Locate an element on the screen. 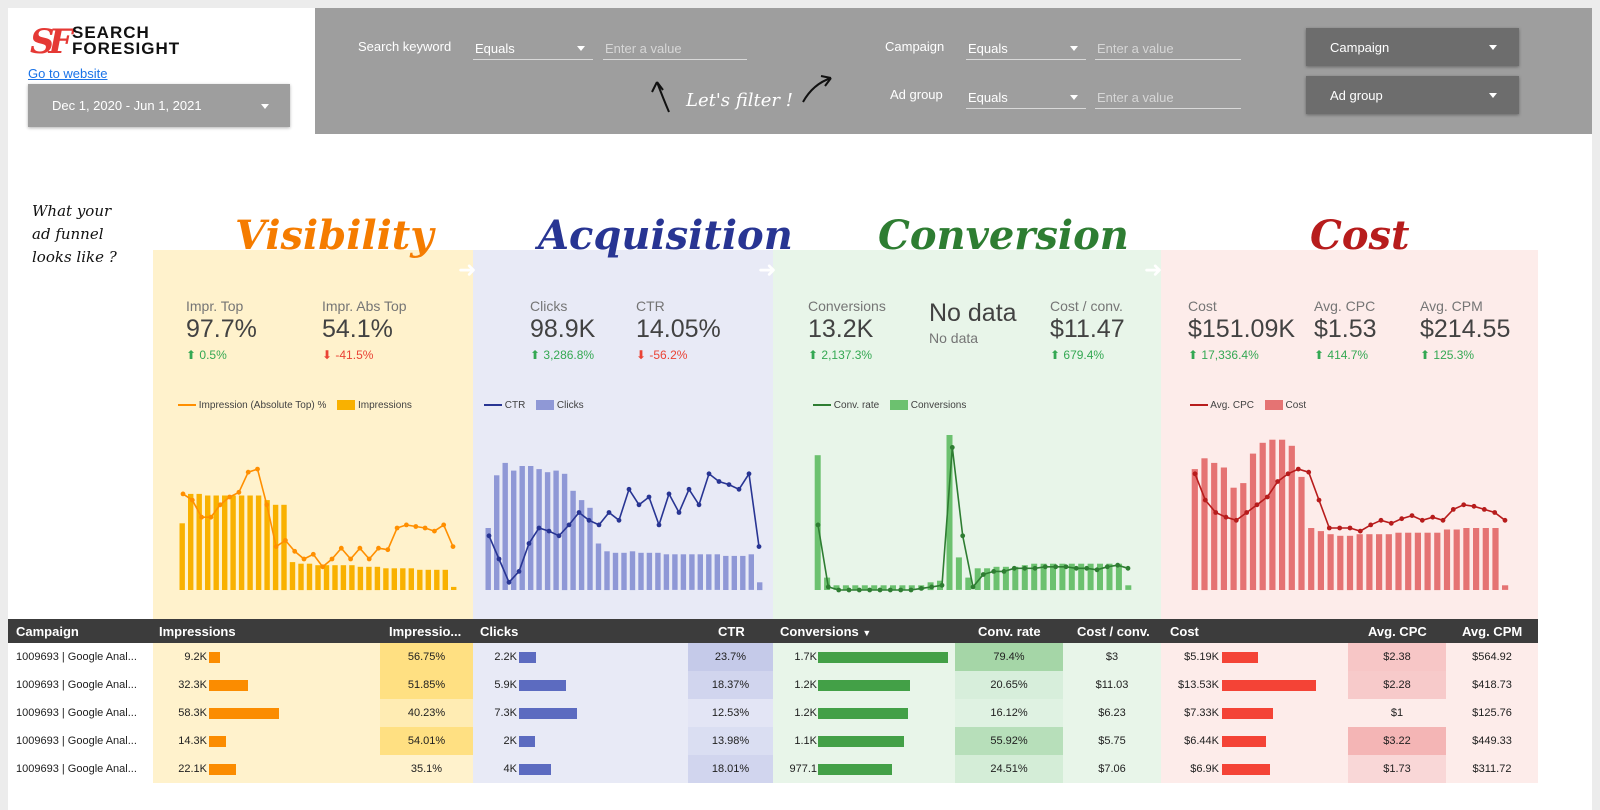  column-header-cost: Cost is located at coordinates (1184, 631).